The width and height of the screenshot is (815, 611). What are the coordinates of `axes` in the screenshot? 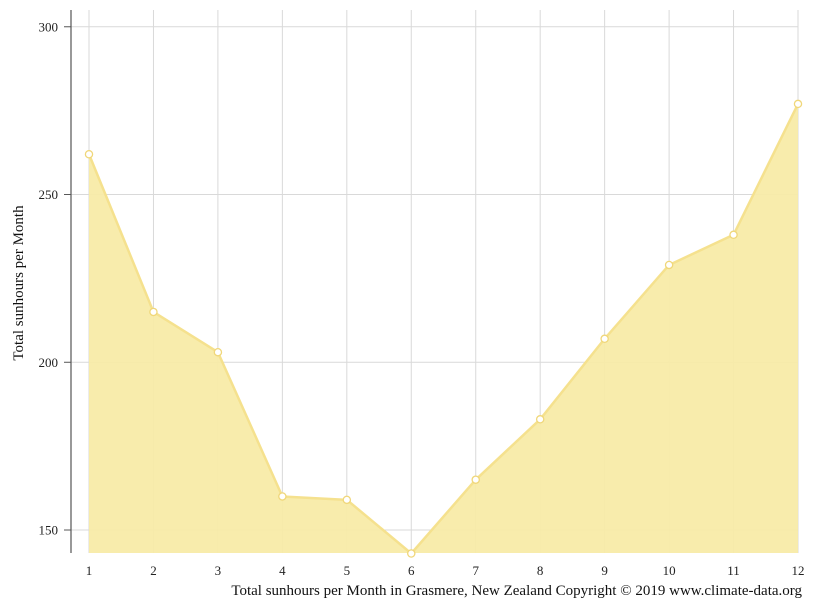 It's located at (68, 281).